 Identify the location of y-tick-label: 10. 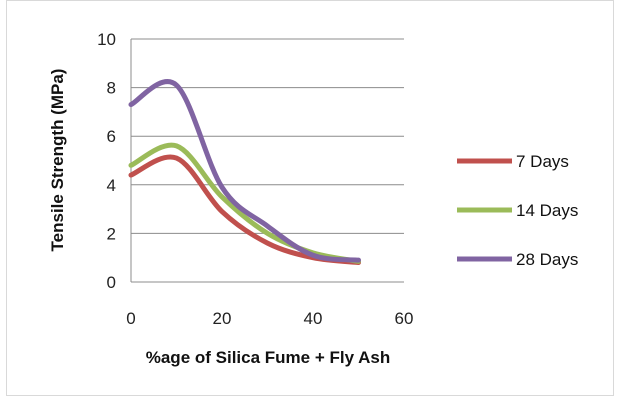
(106, 39).